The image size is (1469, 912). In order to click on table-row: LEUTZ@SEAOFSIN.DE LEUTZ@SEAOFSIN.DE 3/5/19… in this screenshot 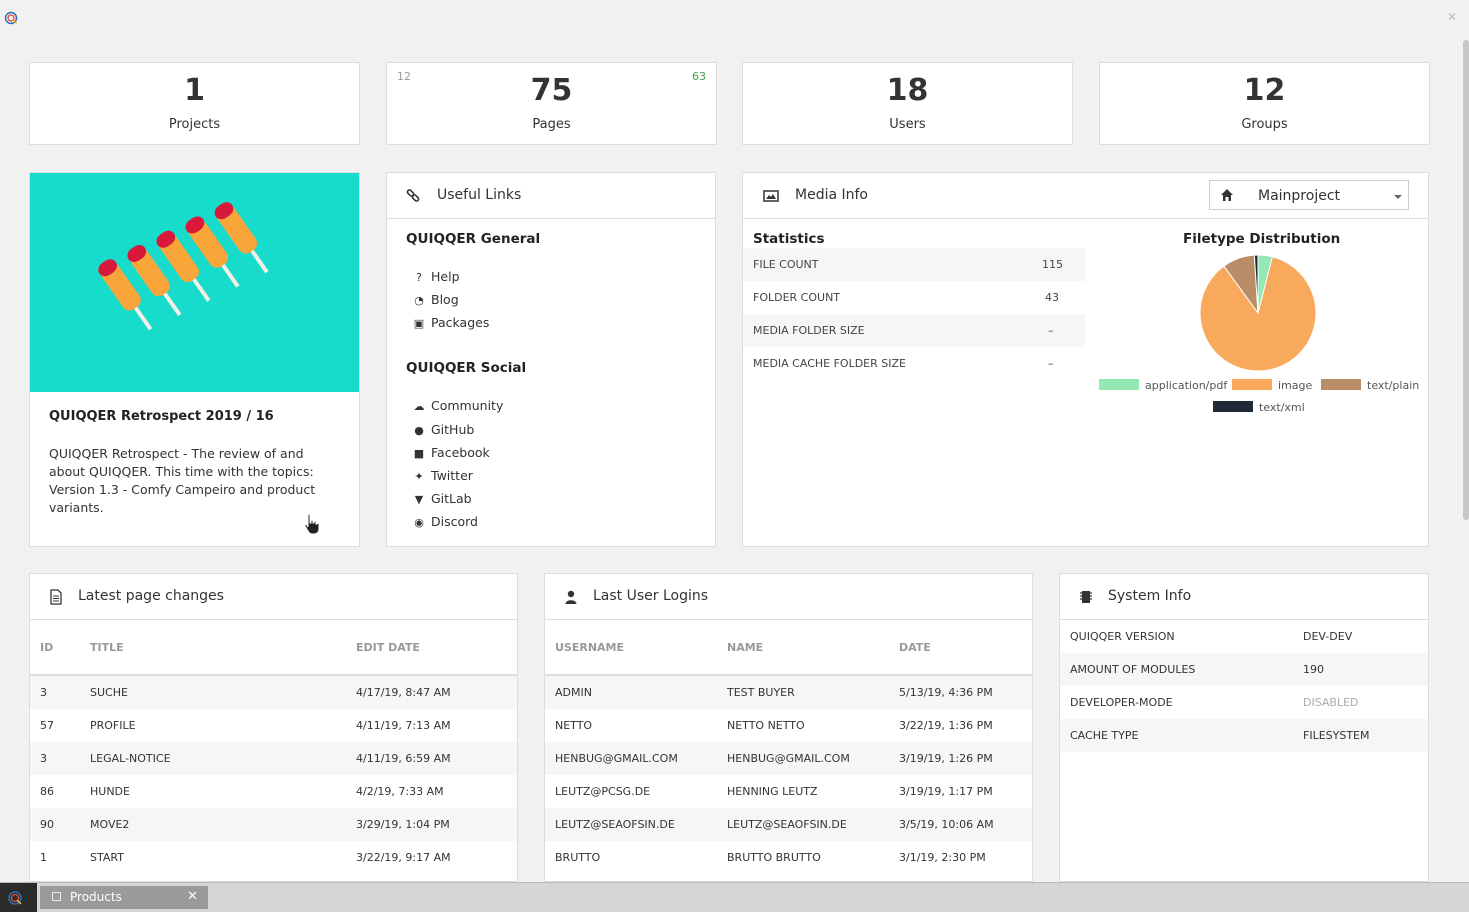, I will do `click(788, 824)`.